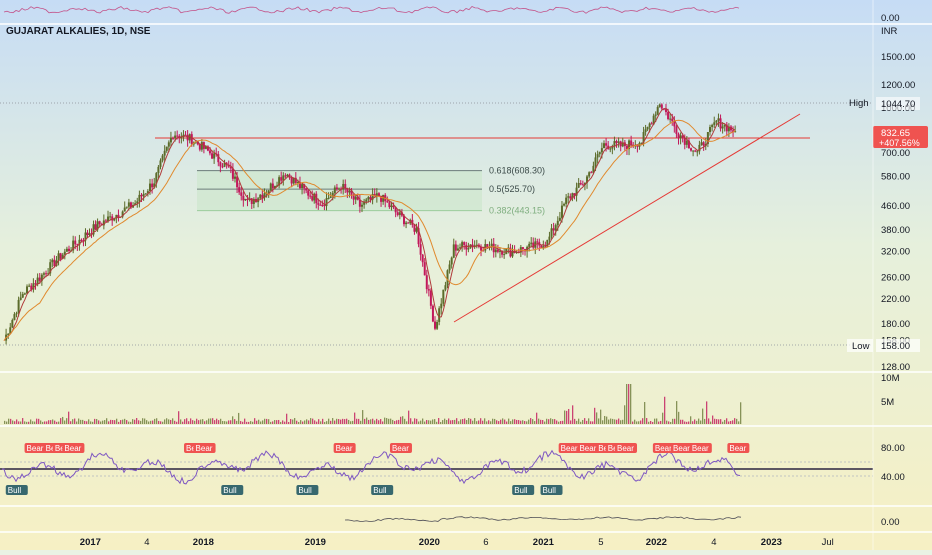  What do you see at coordinates (898, 85) in the screenshot?
I see `price-axis-tick: 1200.00` at bounding box center [898, 85].